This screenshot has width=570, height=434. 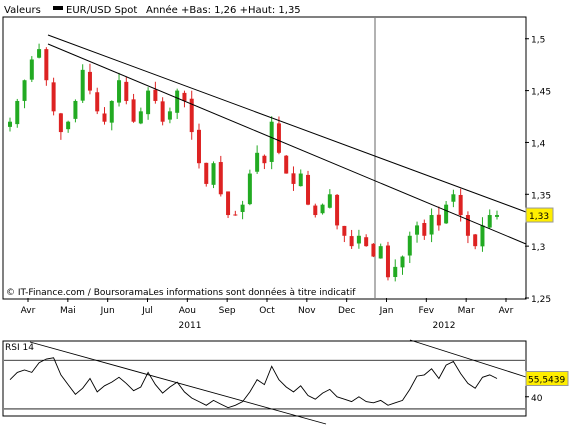 I want to click on time-axis-label: Mai, so click(x=68, y=311).